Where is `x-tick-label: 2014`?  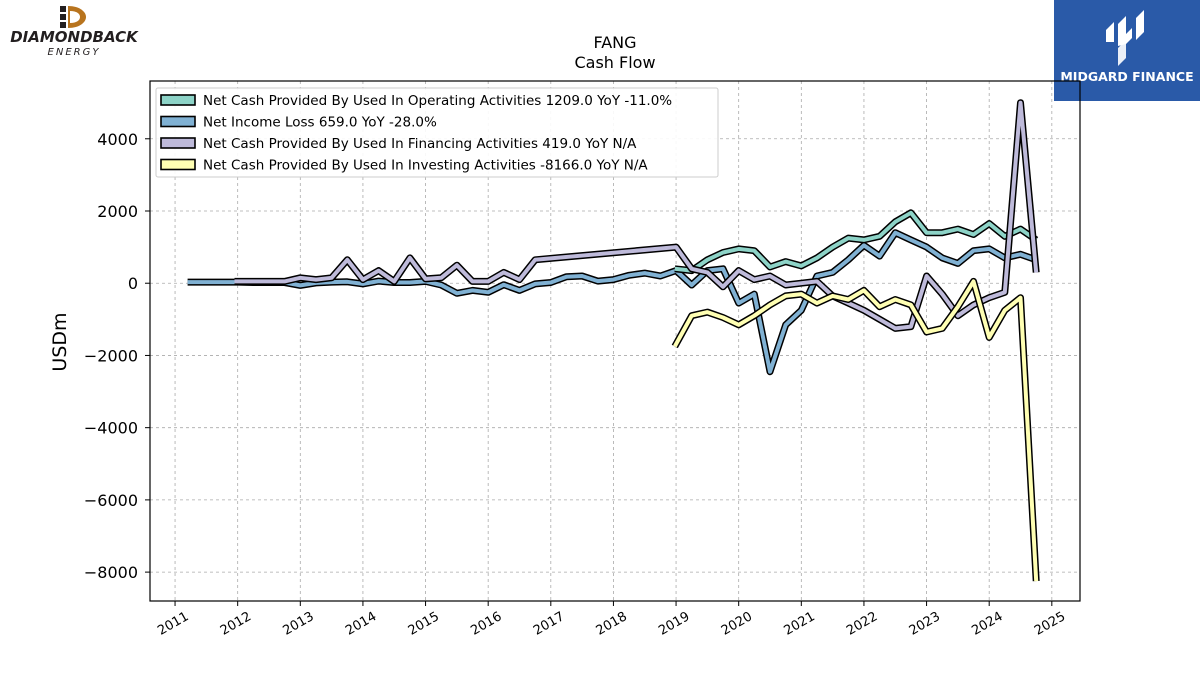
x-tick-label: 2014 is located at coordinates (361, 624).